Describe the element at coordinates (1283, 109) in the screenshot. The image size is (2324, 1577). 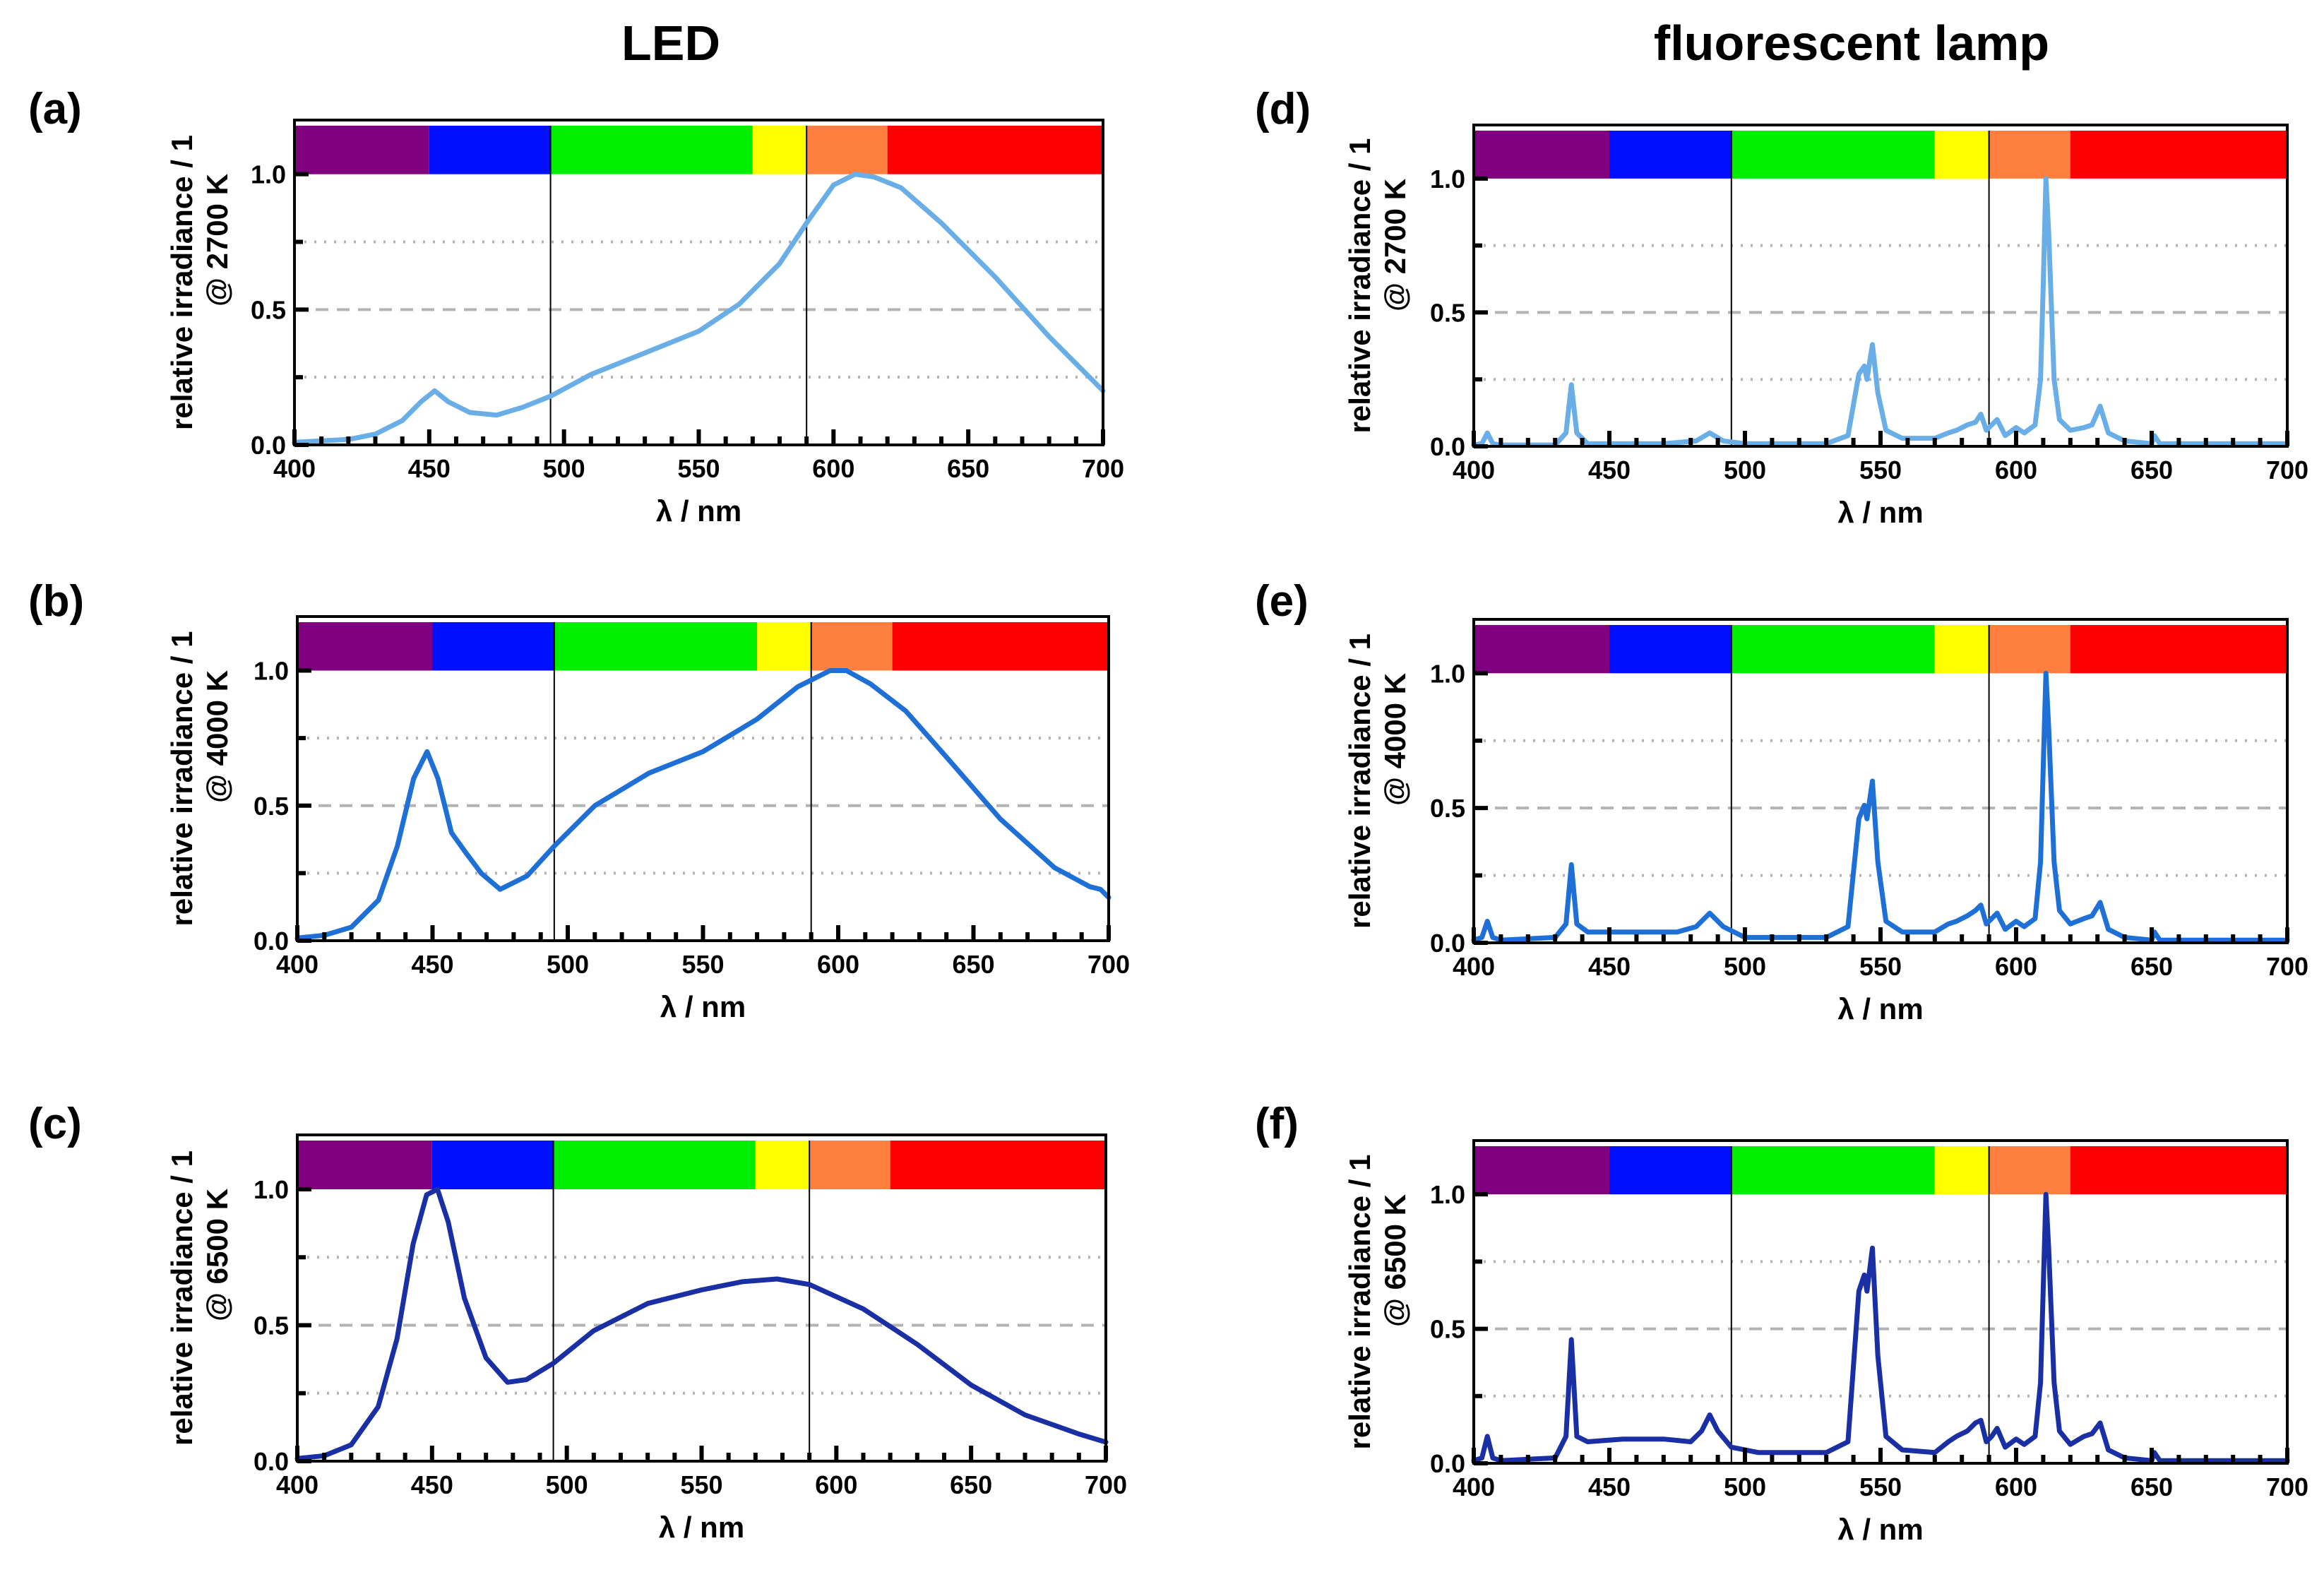
I see `panel-label: (d)` at that location.